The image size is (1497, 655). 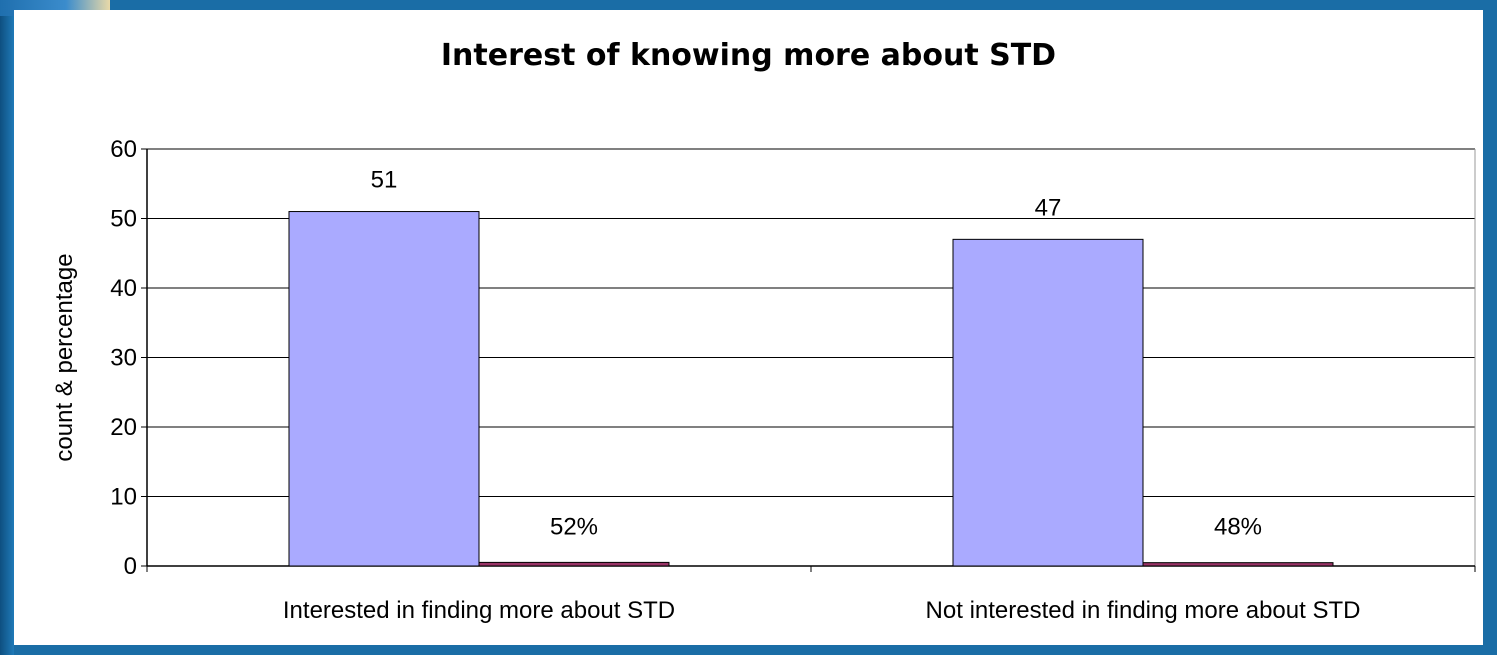 What do you see at coordinates (123, 427) in the screenshot?
I see `y-tick-label: 20` at bounding box center [123, 427].